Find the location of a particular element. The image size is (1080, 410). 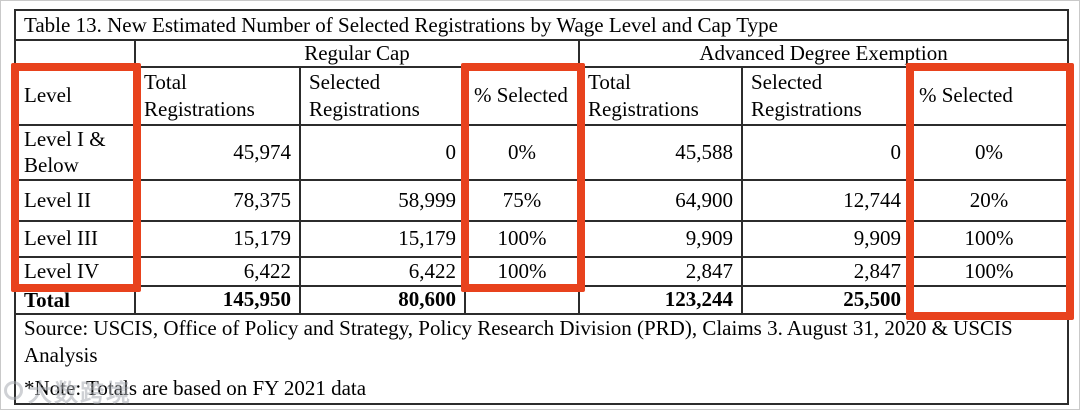

col-header-level: Level is located at coordinates (75, 96).